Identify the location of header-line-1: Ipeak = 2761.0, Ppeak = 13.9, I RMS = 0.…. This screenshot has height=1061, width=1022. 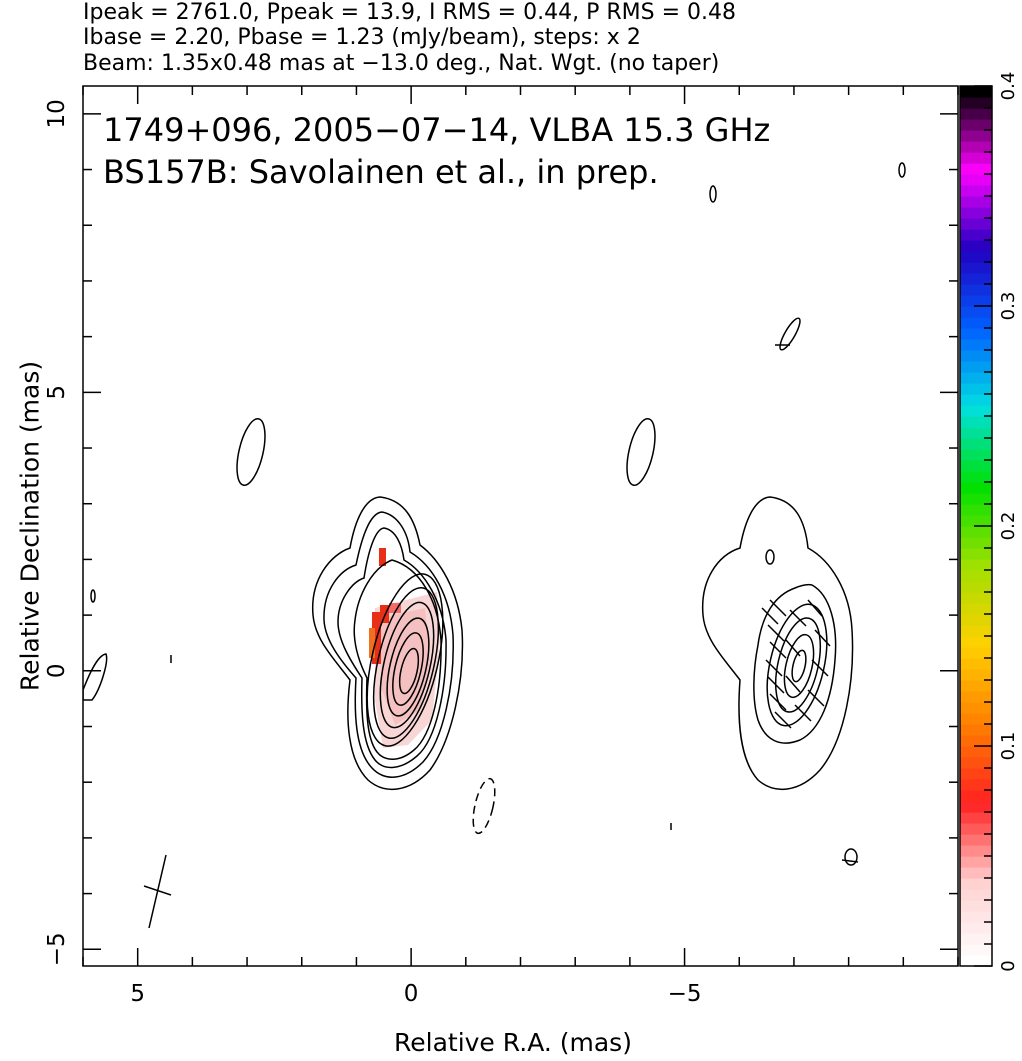
(409, 12).